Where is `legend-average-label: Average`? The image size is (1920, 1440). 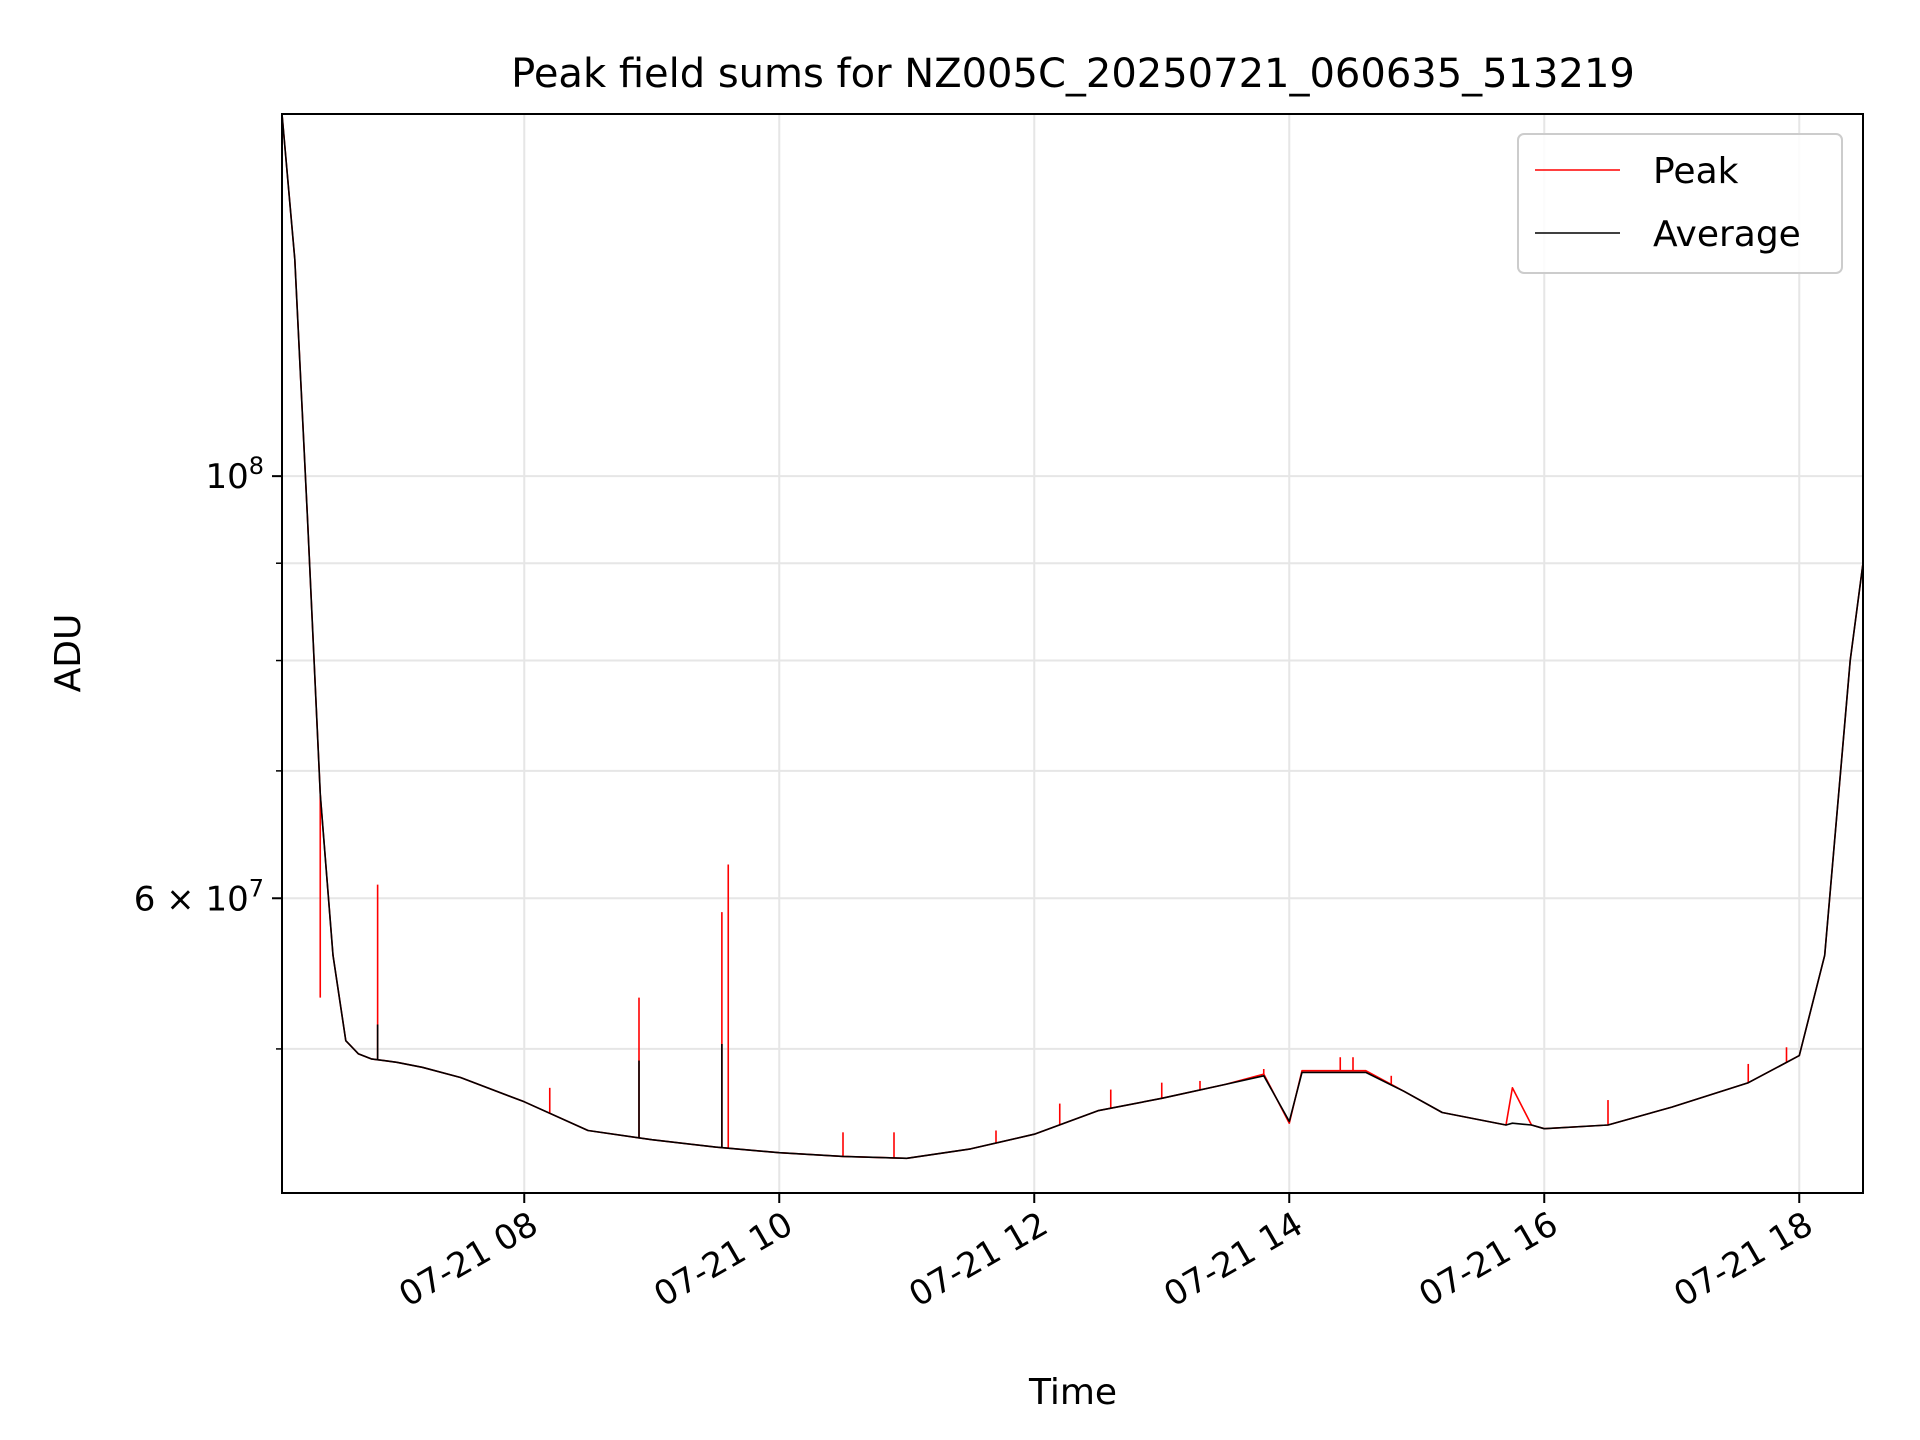 legend-average-label: Average is located at coordinates (1727, 234).